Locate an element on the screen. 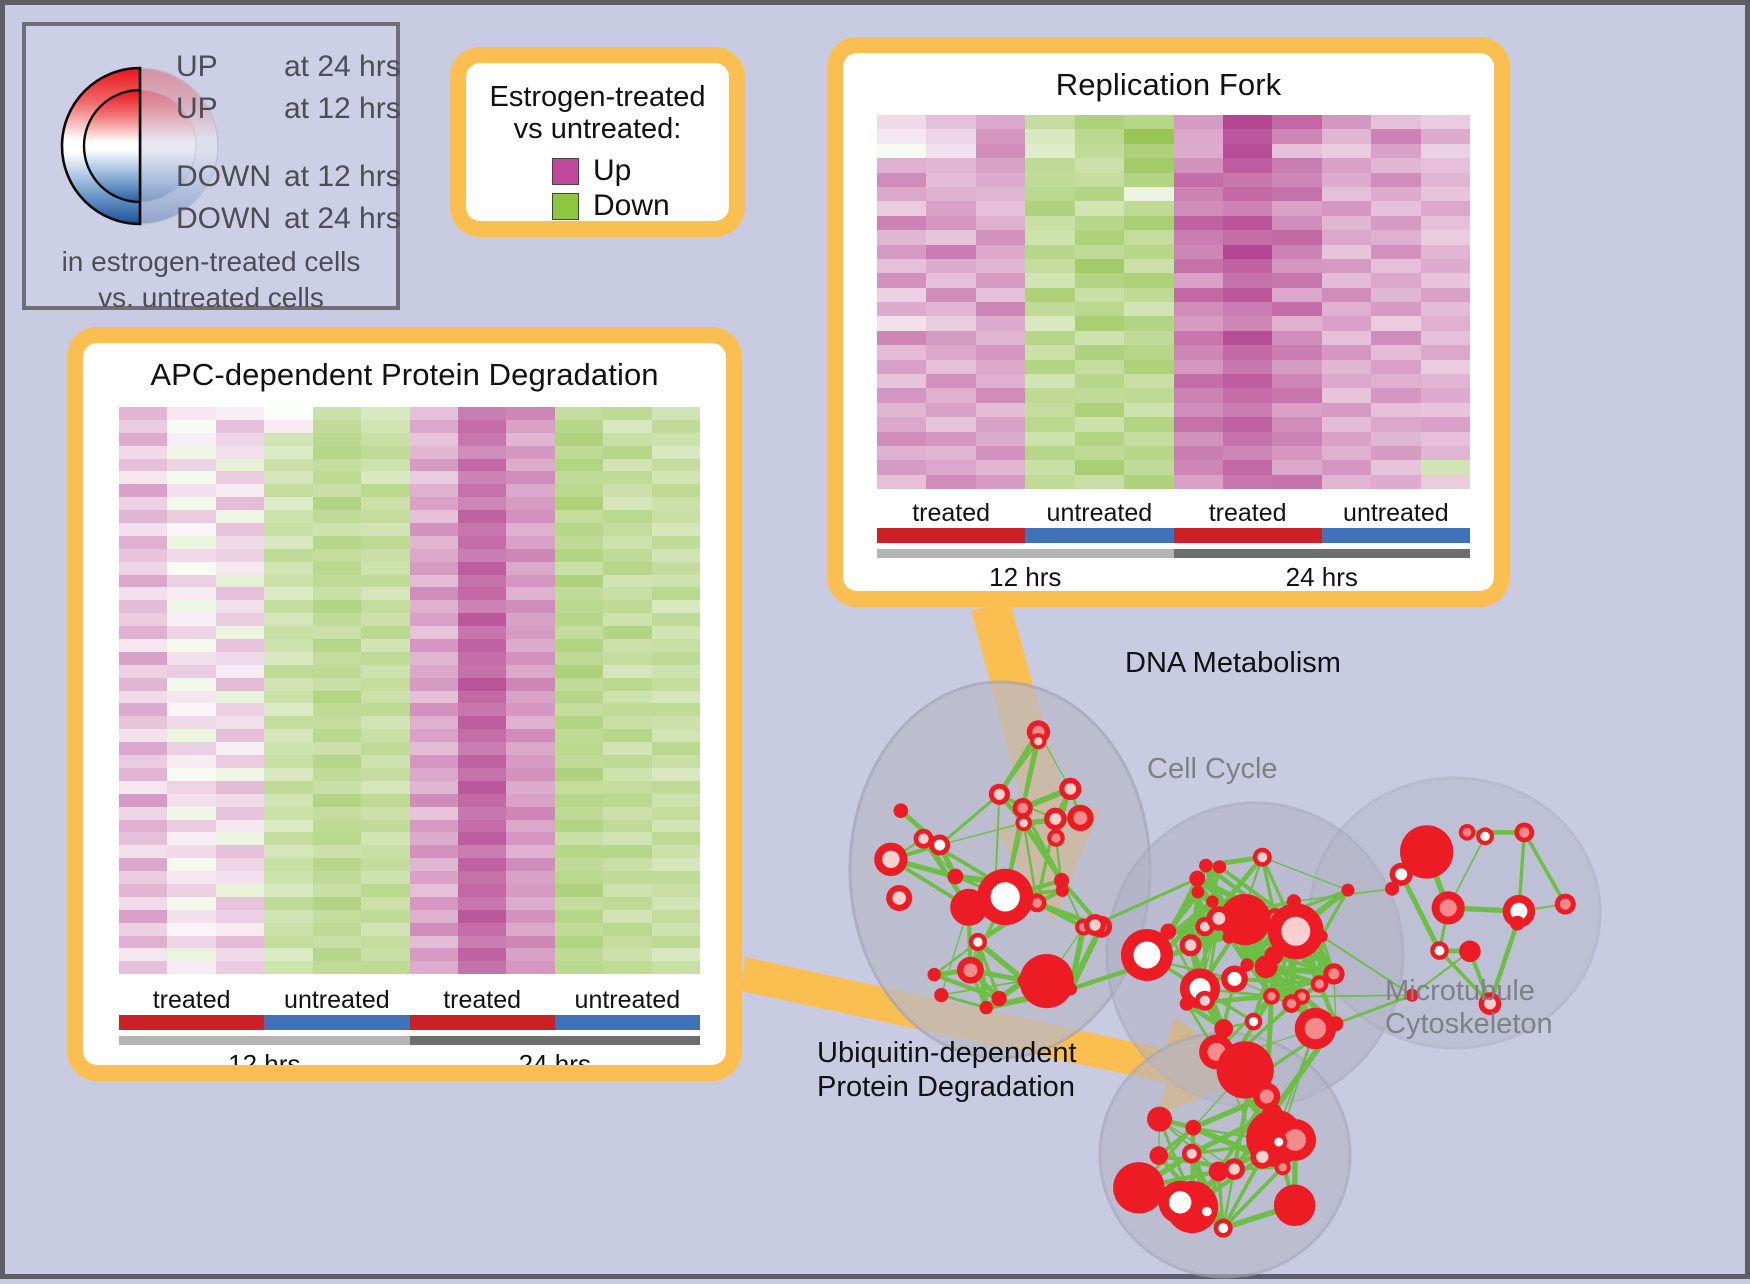  updown-legend-title: Estrogen-treated vs untreated: is located at coordinates (597, 113).